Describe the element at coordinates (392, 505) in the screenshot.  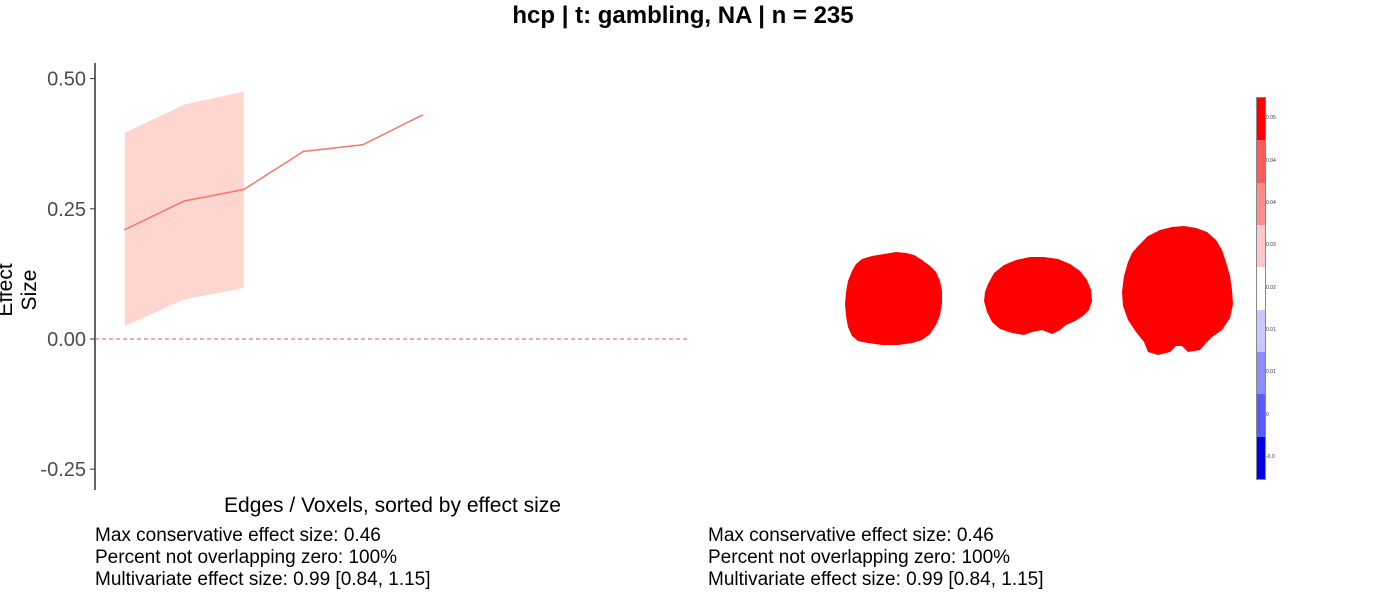
I see `x-axis-label: Edges / Voxels, sorted by effect size` at that location.